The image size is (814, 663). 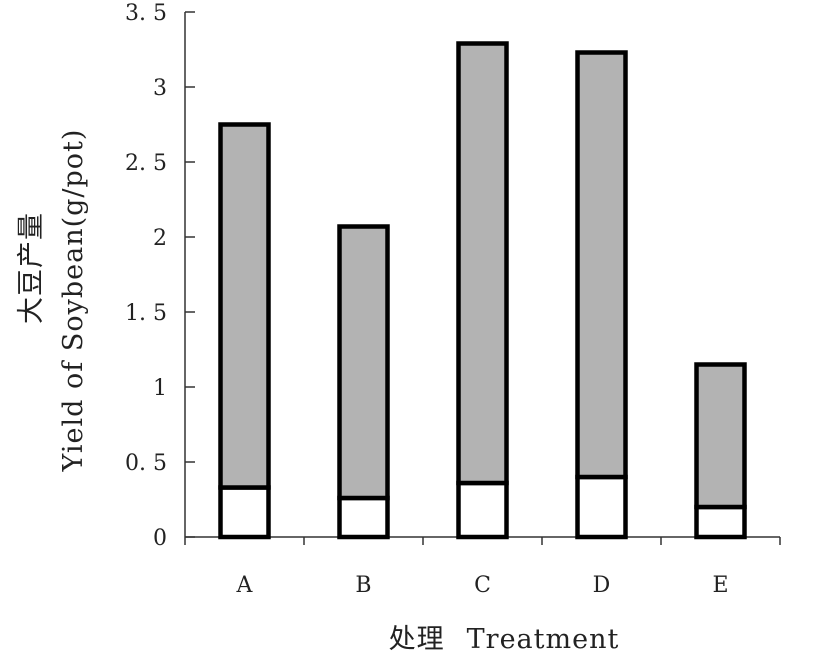 What do you see at coordinates (720, 585) in the screenshot?
I see `x-tick-label: E` at bounding box center [720, 585].